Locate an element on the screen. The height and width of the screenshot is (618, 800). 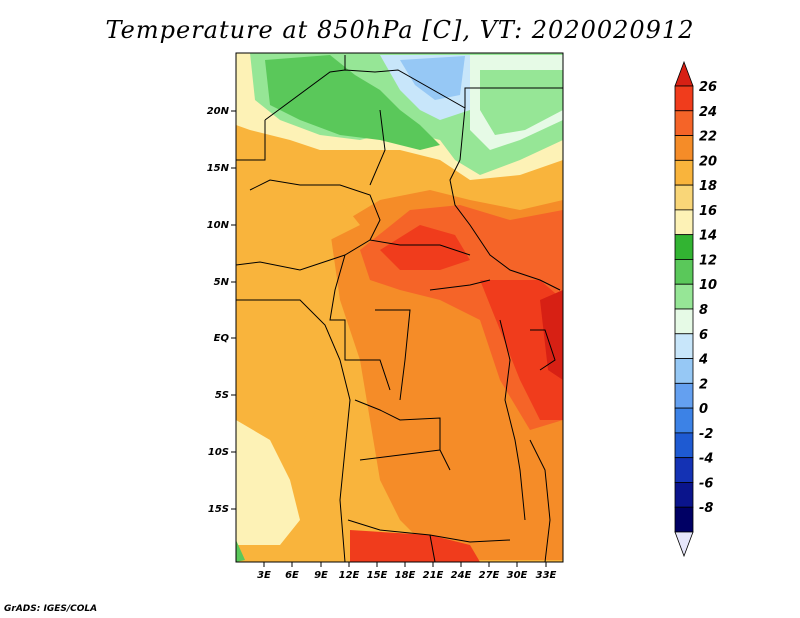
colorbar-label: 6 is located at coordinates (703, 335).